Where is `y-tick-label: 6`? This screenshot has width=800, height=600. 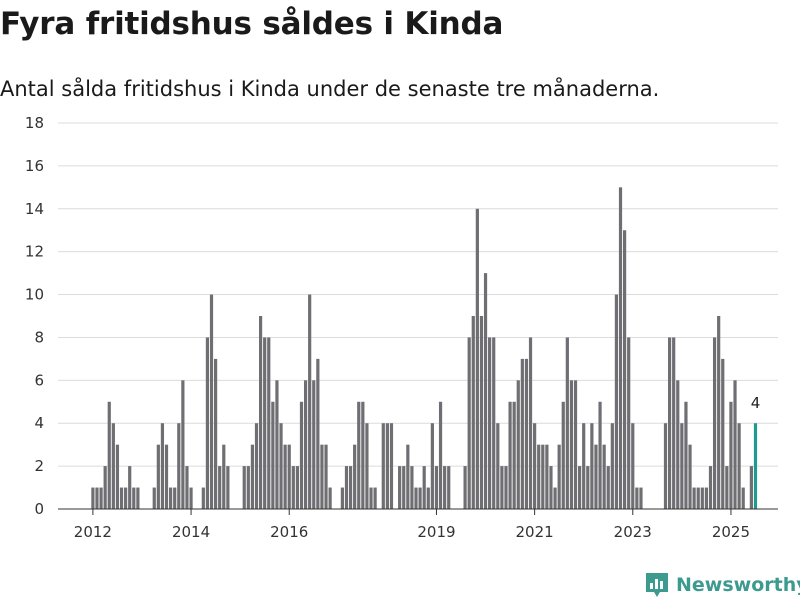
y-tick-label: 6 is located at coordinates (39, 380).